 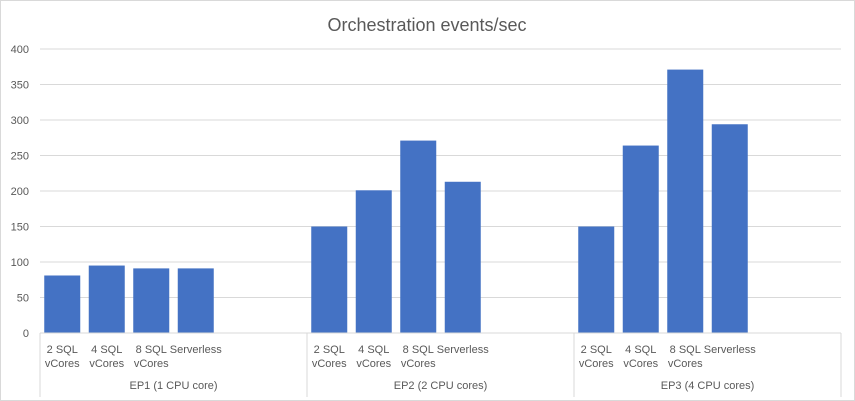 I want to click on y-axis-tick-labels: 0 50 100 150 200 250 300 350 400, so click(x=20, y=192).